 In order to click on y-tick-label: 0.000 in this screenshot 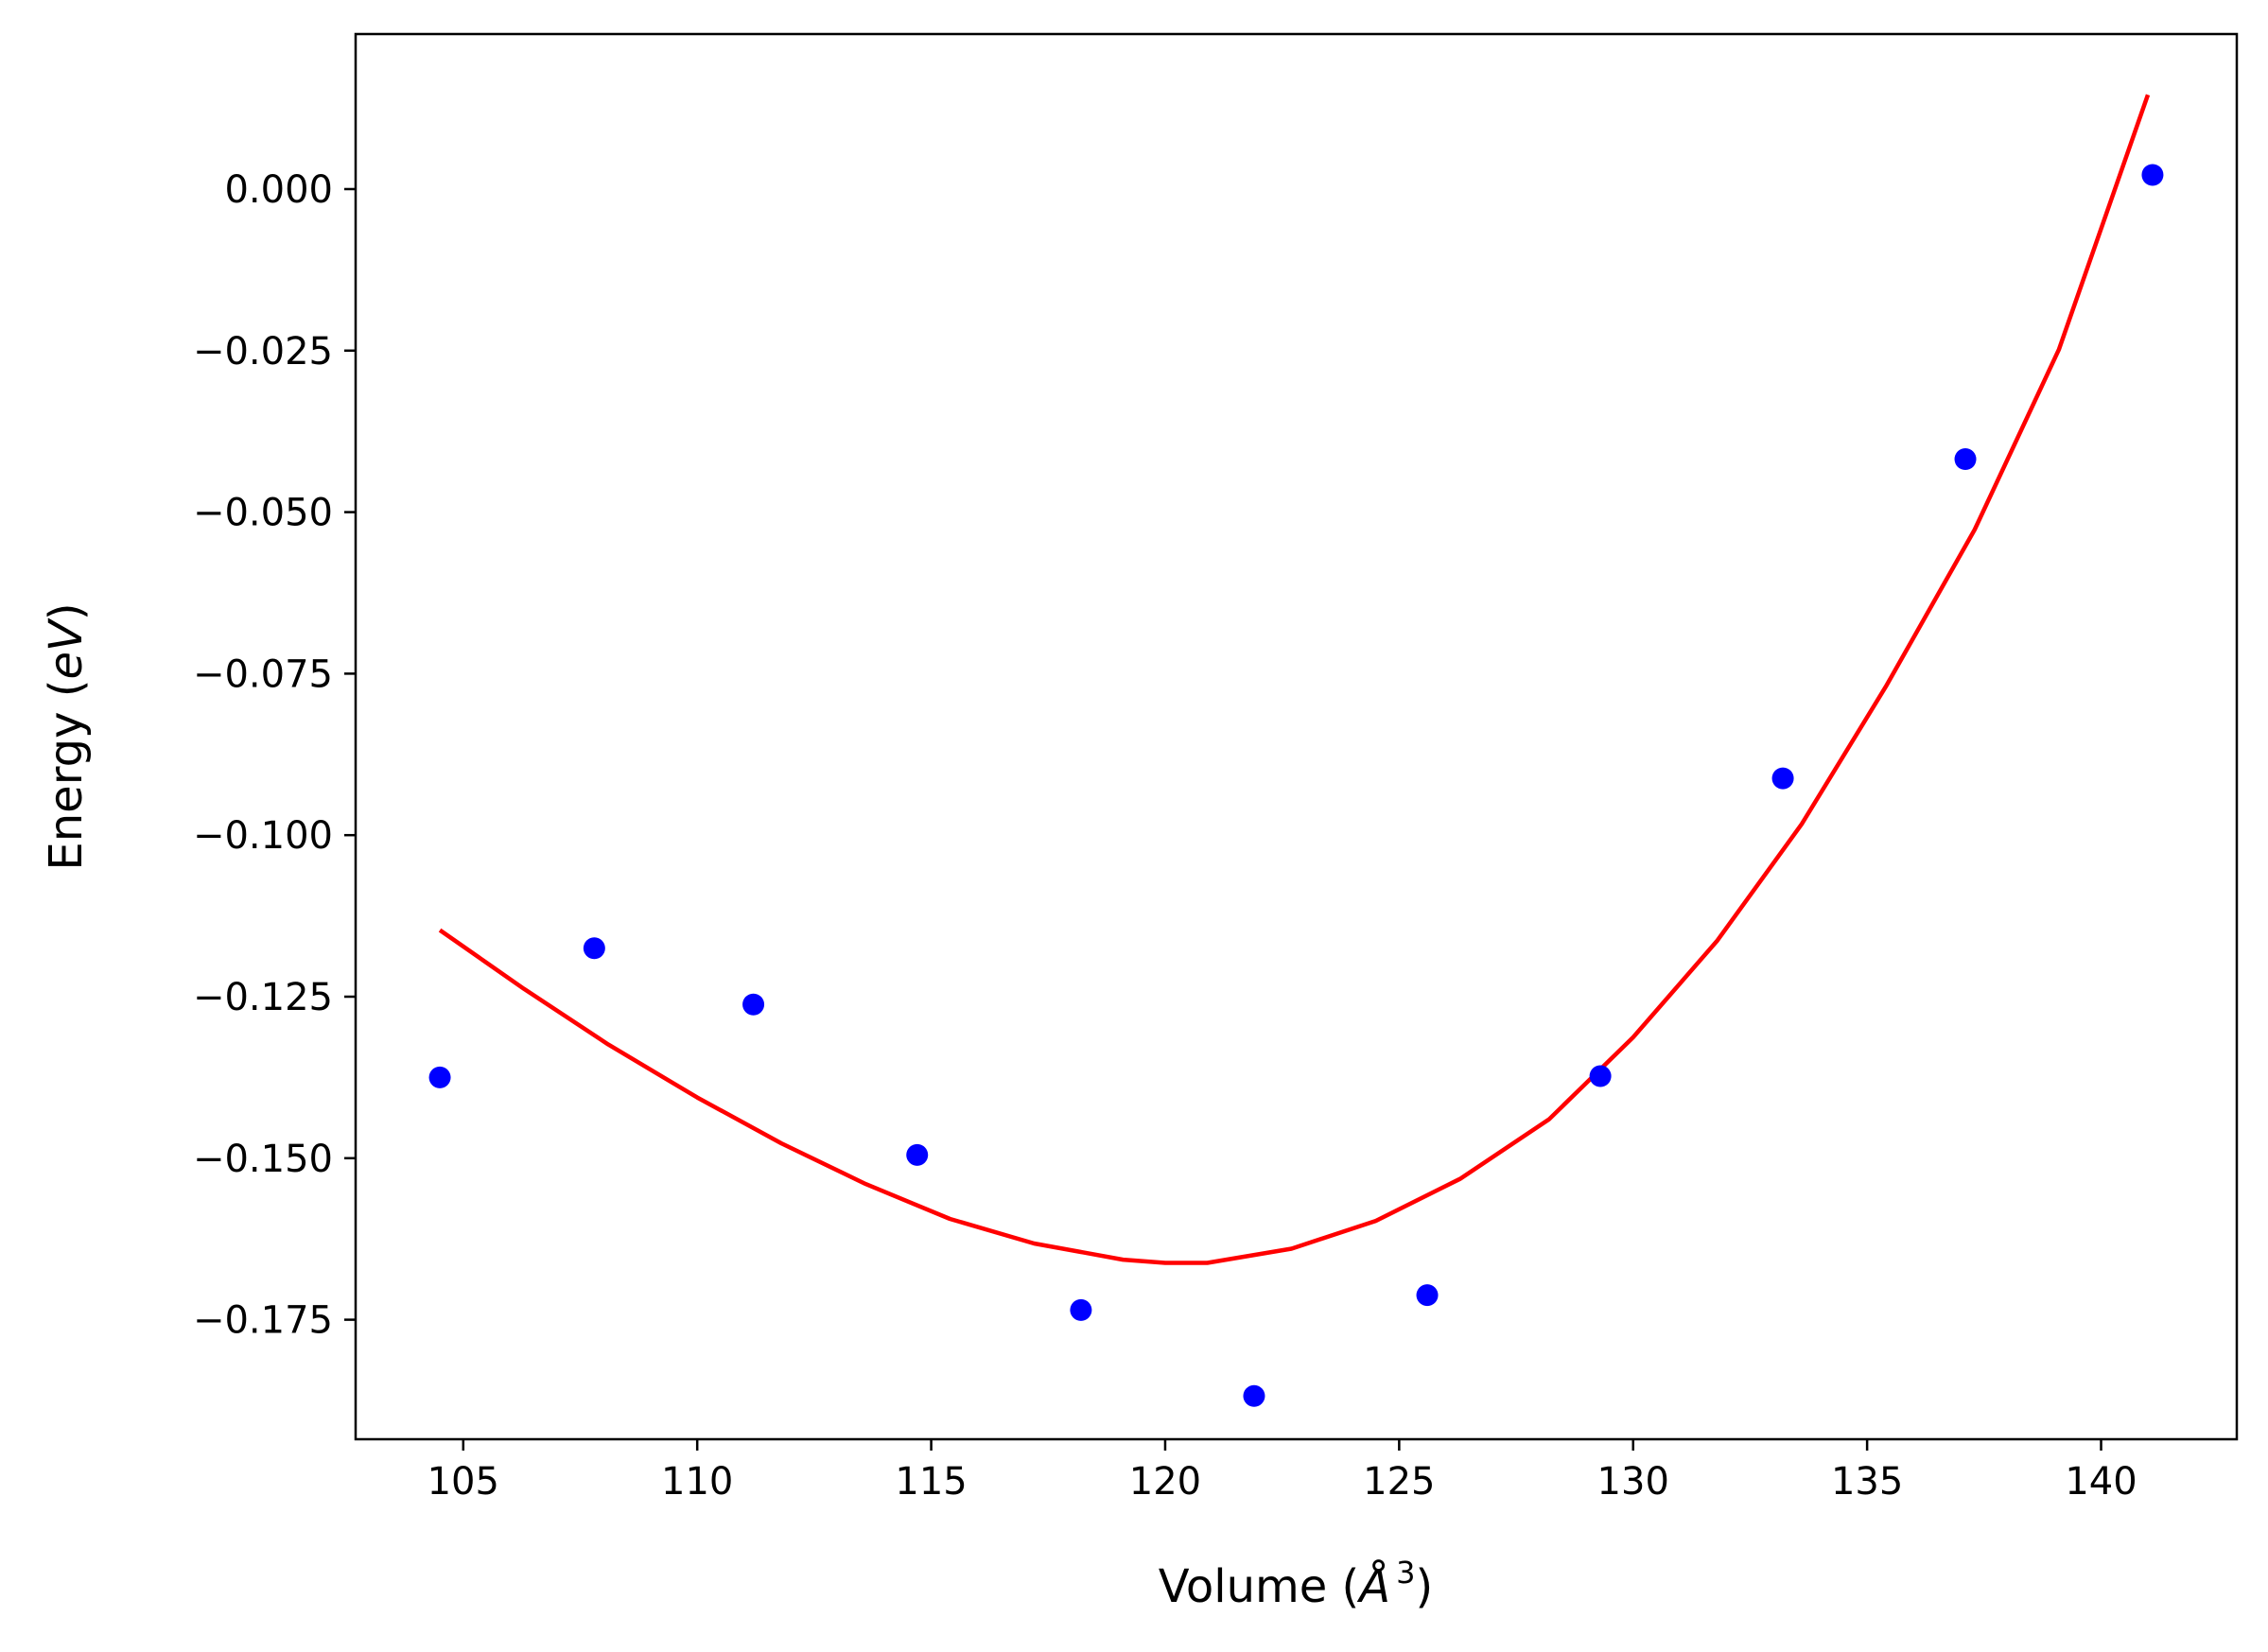, I will do `click(278, 190)`.